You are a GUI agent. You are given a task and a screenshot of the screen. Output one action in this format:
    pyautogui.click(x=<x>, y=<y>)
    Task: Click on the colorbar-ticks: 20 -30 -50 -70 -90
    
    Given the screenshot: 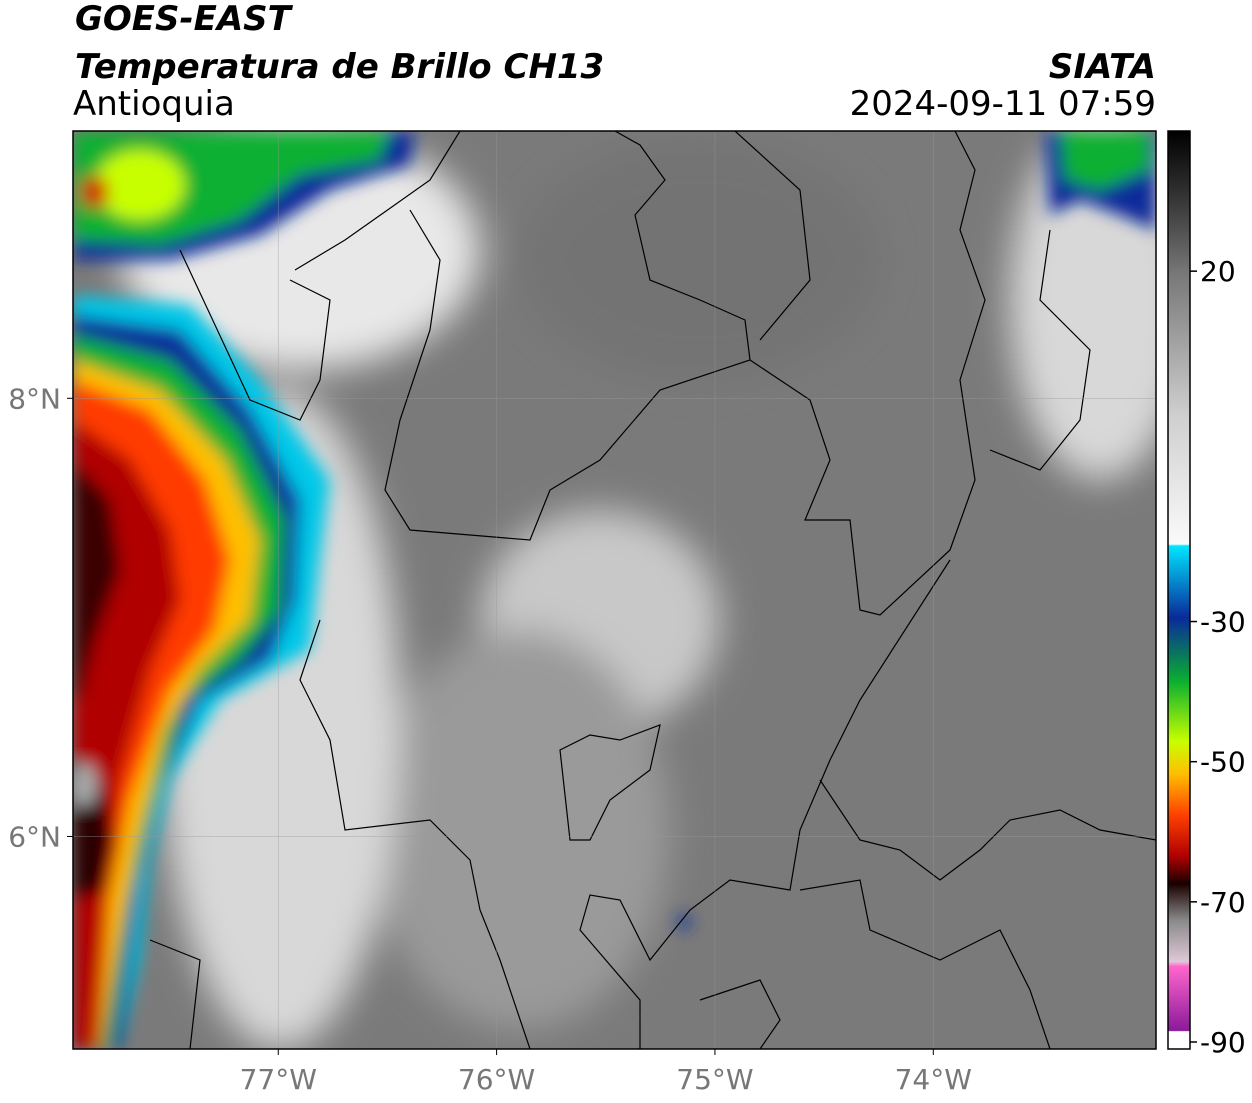 What is the action you would take?
    pyautogui.click(x=1218, y=657)
    